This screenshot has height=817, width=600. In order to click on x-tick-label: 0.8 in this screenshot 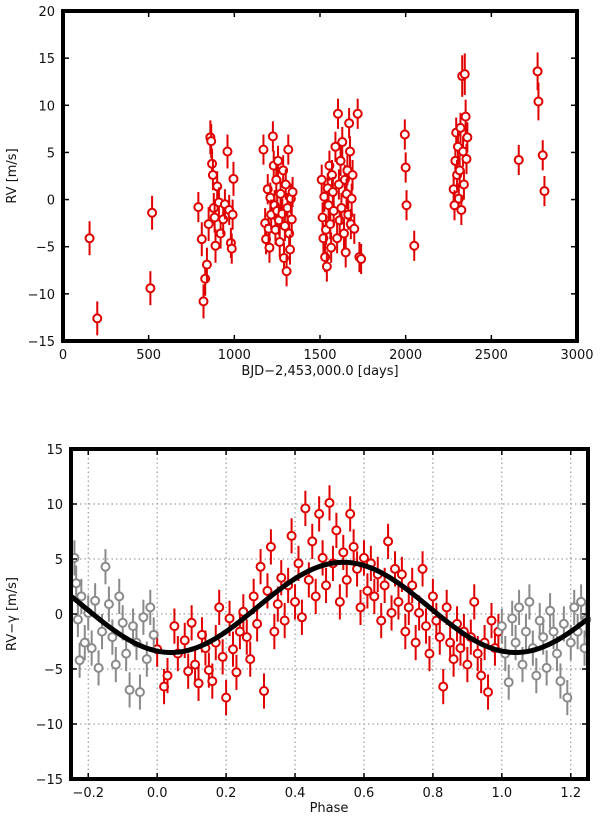, I will do `click(433, 793)`.